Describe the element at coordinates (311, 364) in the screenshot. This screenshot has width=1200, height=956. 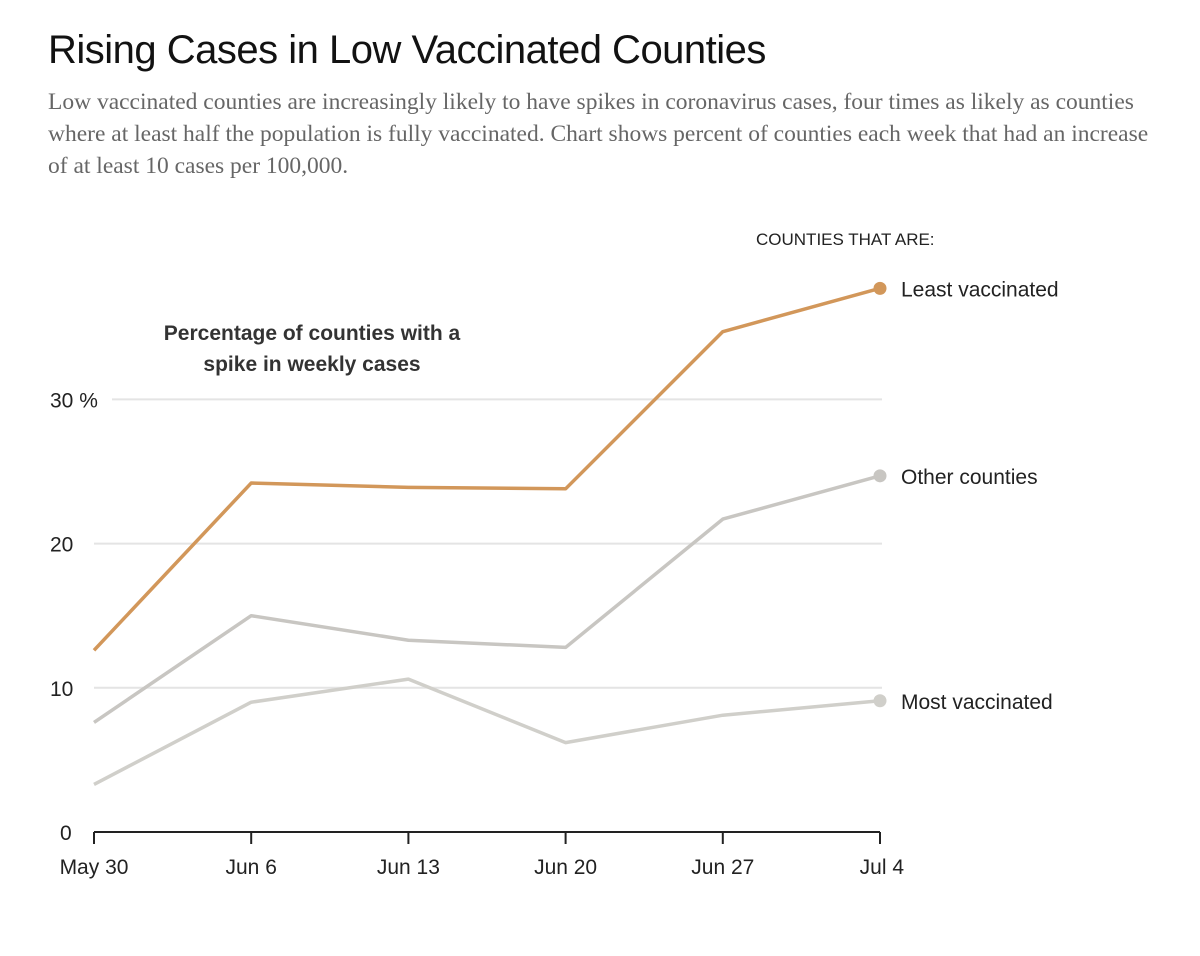
I see `annotation-line-2: spike in weekly cases` at that location.